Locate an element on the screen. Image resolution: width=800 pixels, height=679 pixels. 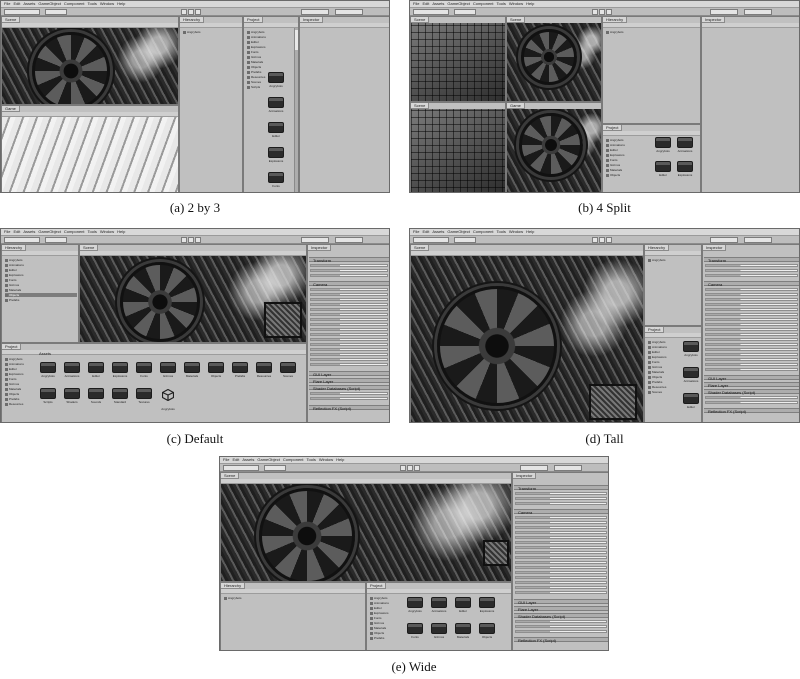
menu-gameobject: GameObject is located at coordinates (458, 3).